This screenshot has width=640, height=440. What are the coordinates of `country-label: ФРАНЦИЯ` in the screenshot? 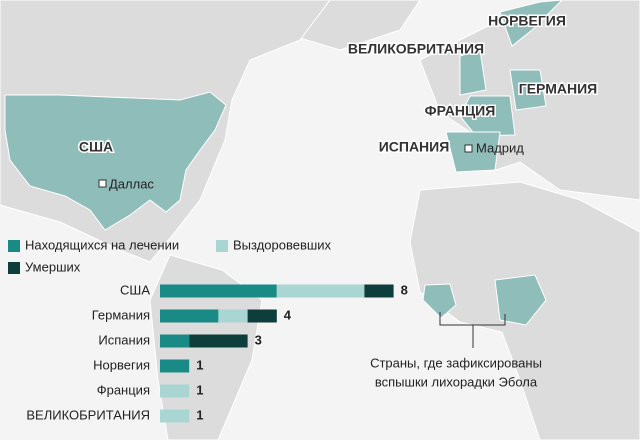 It's located at (460, 111).